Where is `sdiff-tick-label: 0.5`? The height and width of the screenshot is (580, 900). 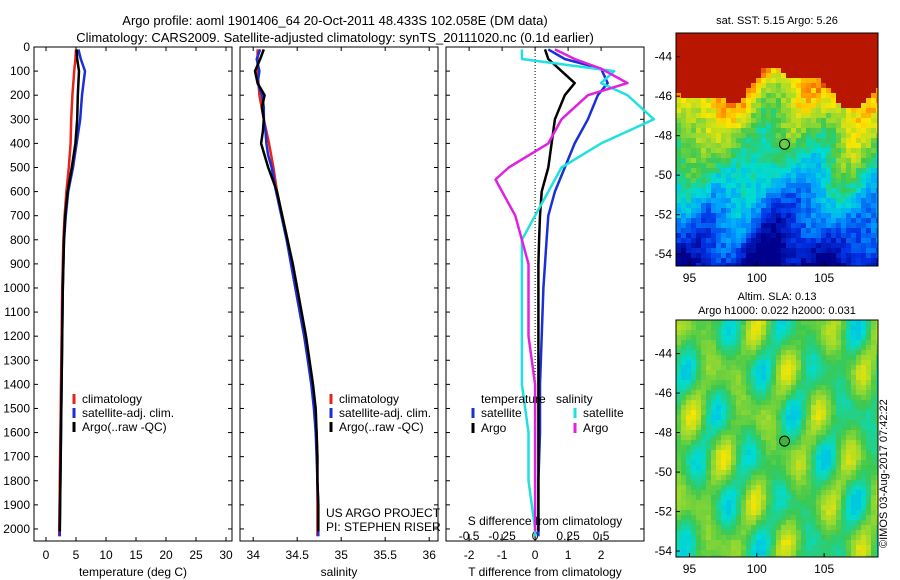 sdiff-tick-label: 0.5 is located at coordinates (601, 536).